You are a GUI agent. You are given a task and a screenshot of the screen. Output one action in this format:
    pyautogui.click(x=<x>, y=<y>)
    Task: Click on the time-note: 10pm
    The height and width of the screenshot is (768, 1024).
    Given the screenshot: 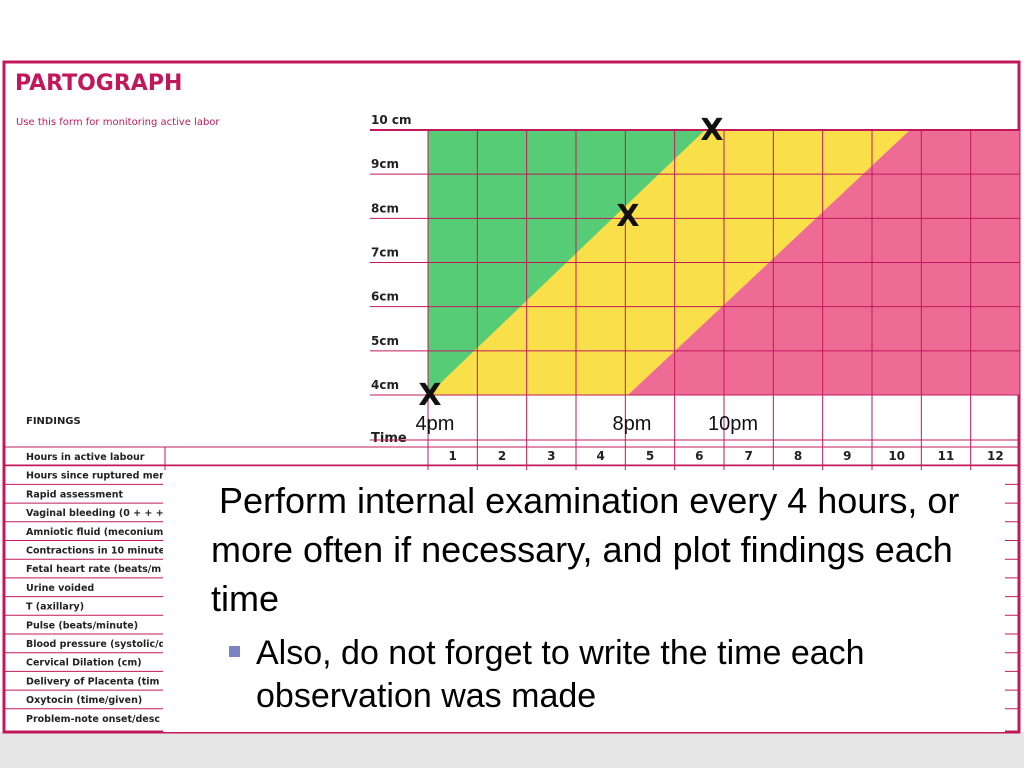 What is the action you would take?
    pyautogui.click(x=733, y=424)
    